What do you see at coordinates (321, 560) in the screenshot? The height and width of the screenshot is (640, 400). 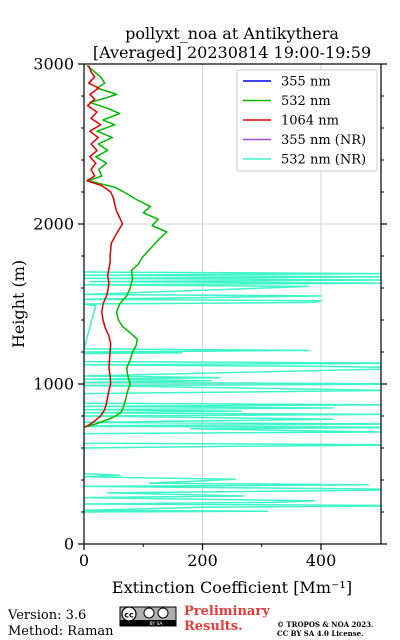 I see `x-tick-label: 400` at bounding box center [321, 560].